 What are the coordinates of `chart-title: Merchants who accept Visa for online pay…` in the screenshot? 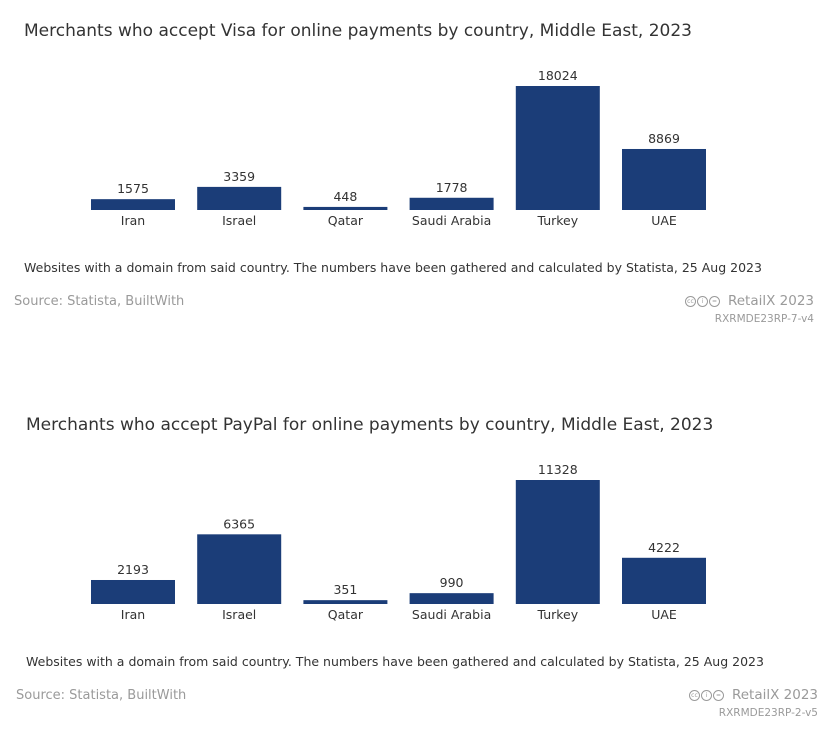 It's located at (358, 31).